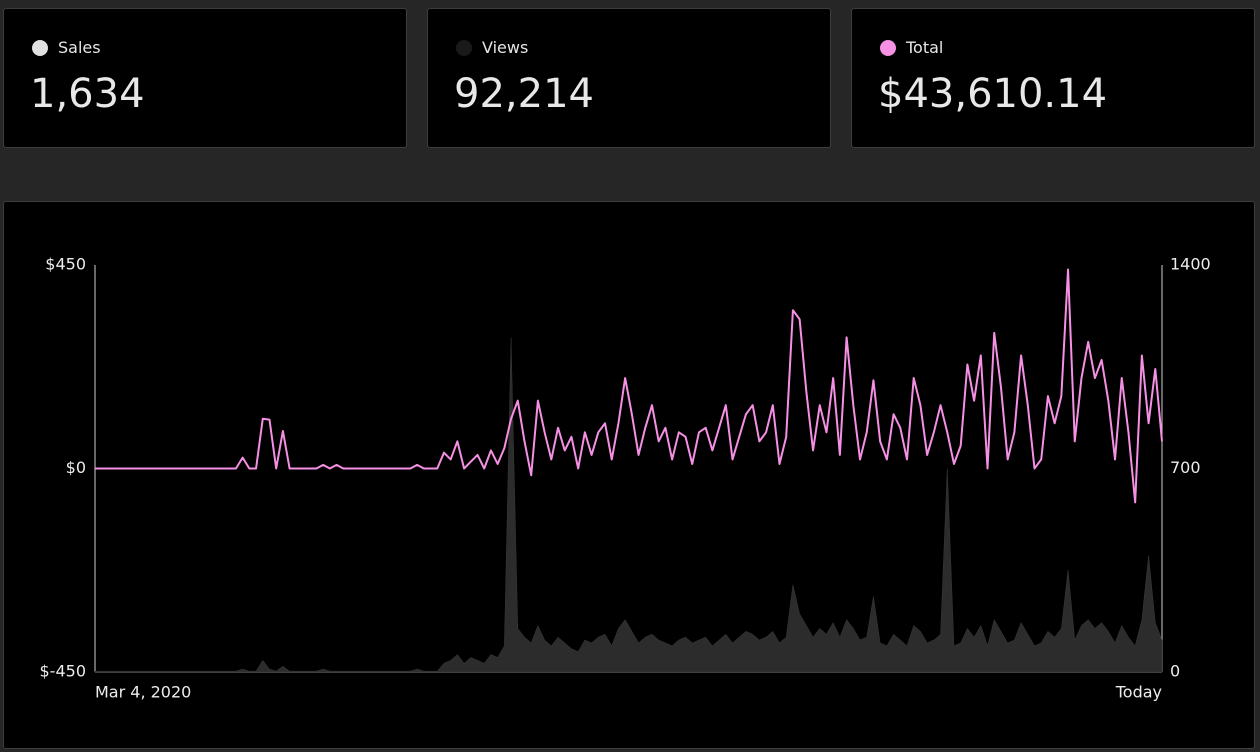  I want to click on metric-label: Views, so click(505, 47).